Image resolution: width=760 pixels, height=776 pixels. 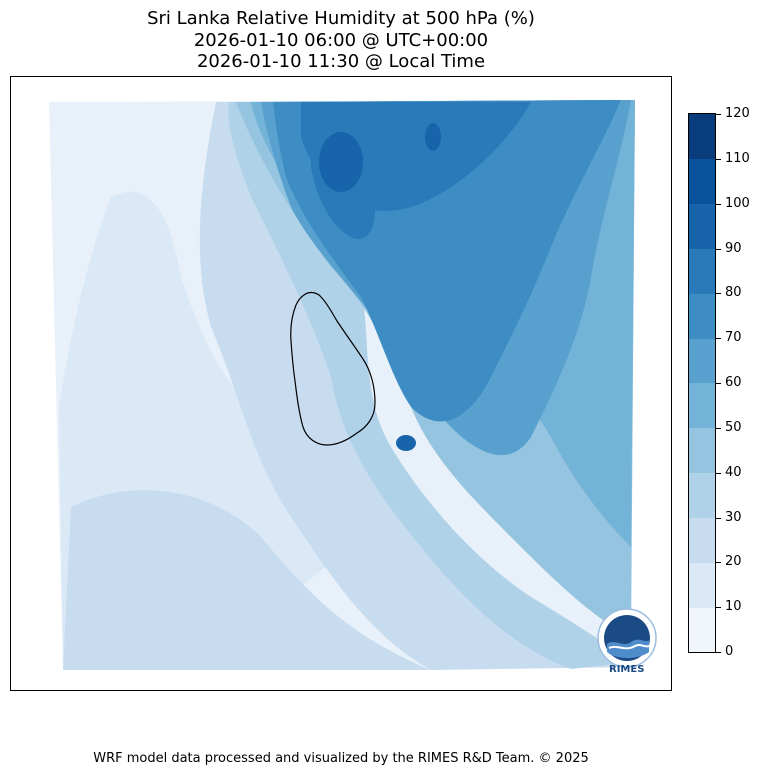 What do you see at coordinates (733, 607) in the screenshot?
I see `colorbar-tick-label: 10` at bounding box center [733, 607].